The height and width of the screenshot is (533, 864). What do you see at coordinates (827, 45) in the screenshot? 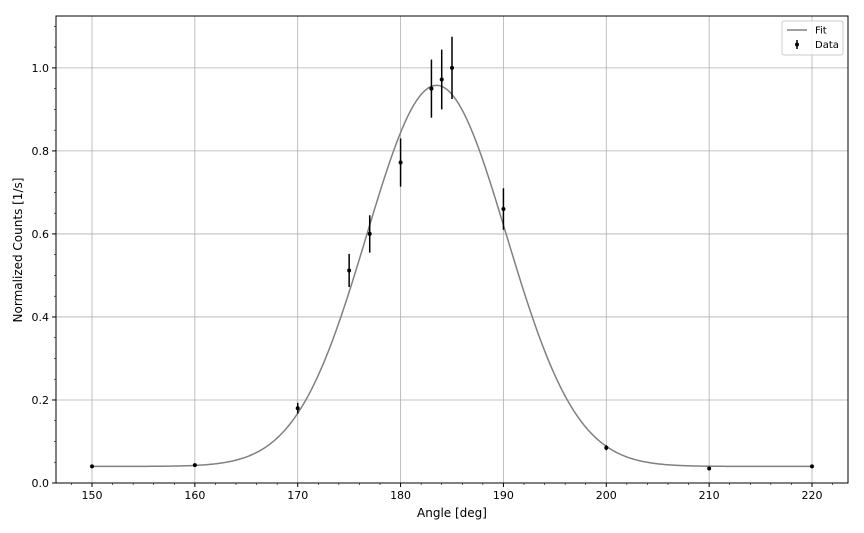
I see `legend-data-label: Data` at bounding box center [827, 45].